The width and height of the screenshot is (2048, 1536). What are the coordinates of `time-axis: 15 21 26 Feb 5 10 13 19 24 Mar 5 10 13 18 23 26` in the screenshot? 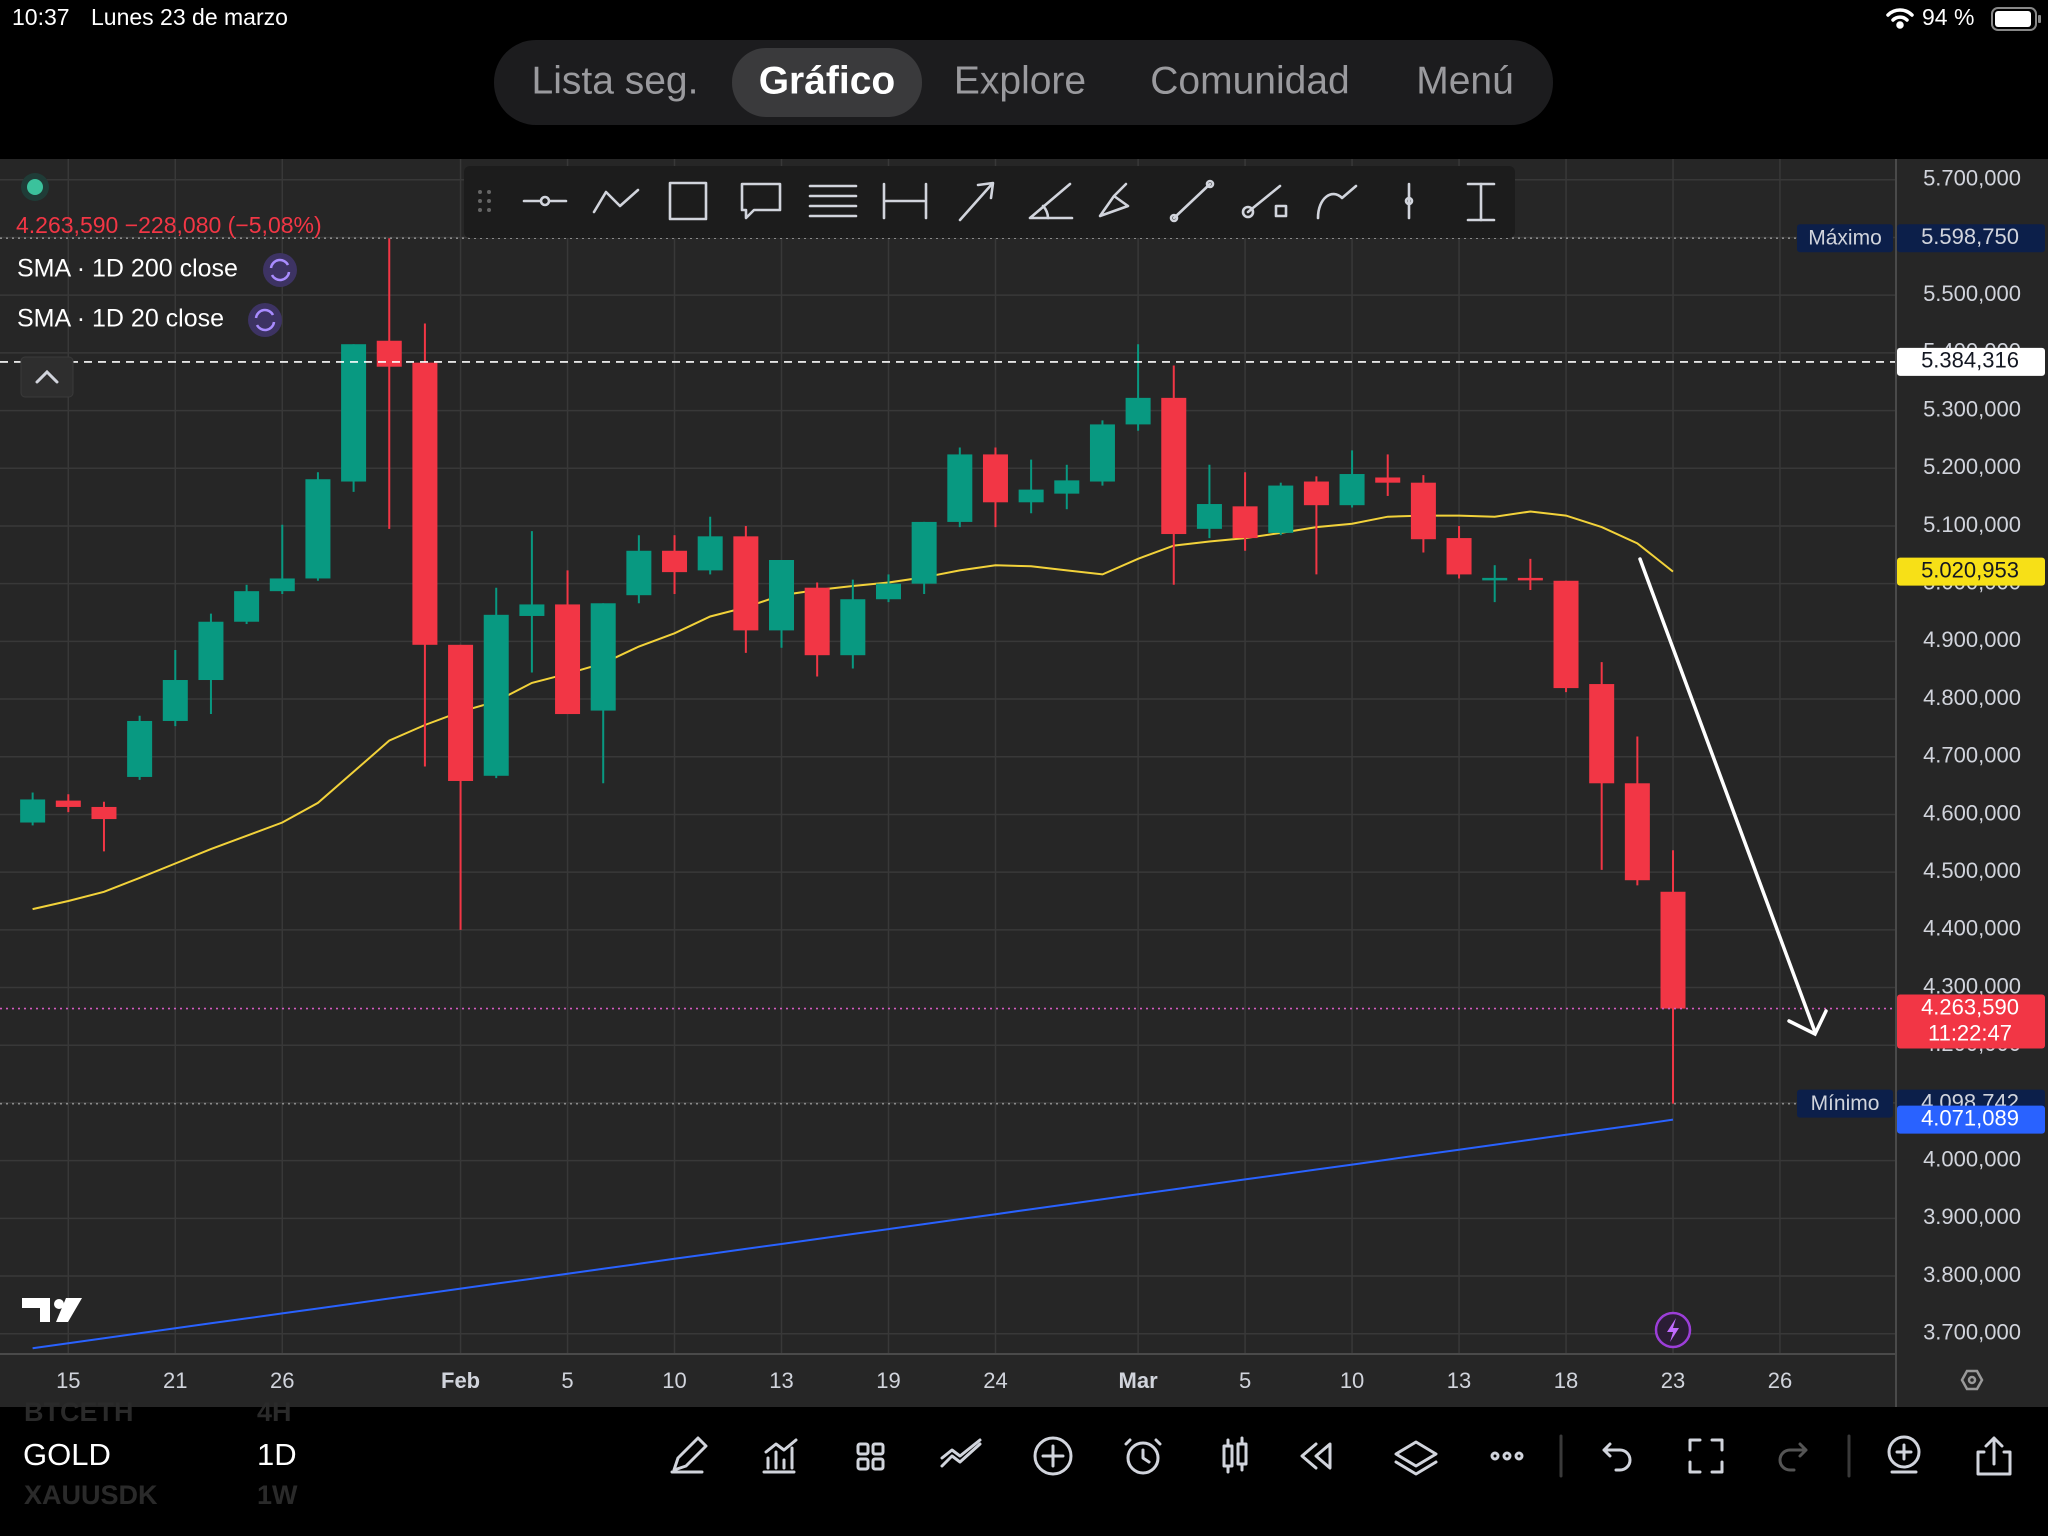 It's located at (924, 1380).